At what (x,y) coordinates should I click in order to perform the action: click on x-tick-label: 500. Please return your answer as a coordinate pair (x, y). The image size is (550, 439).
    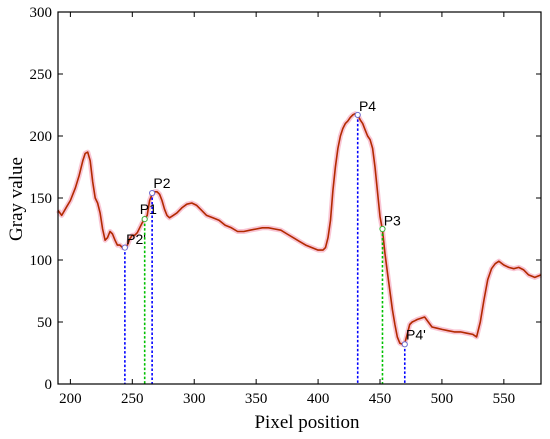
    Looking at the image, I should click on (442, 399).